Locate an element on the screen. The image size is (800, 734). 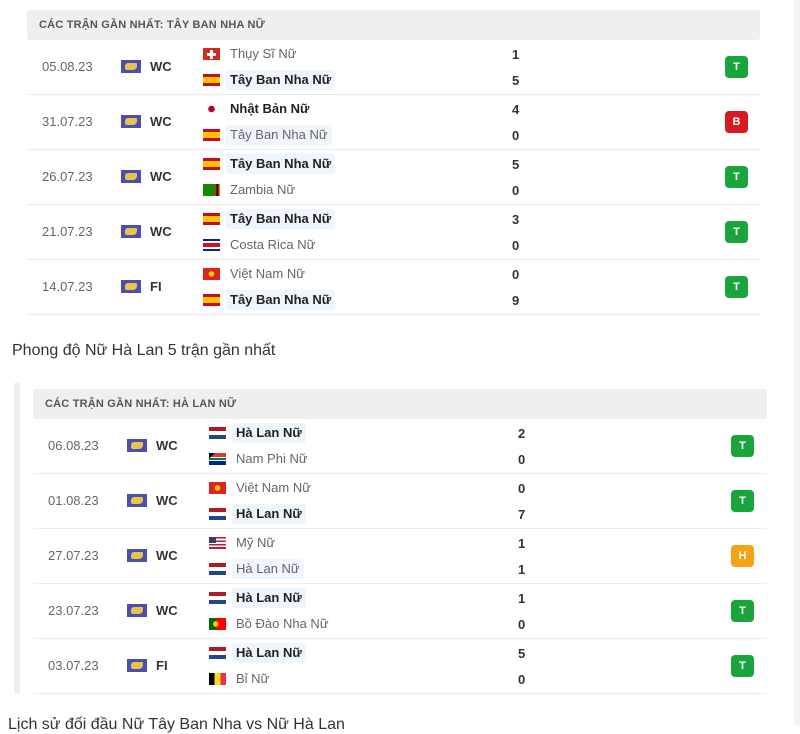
match-row: 26.07.23 WC Tây Ban Nha Nữ Zambia Nữ 5 0 T is located at coordinates (393, 177).